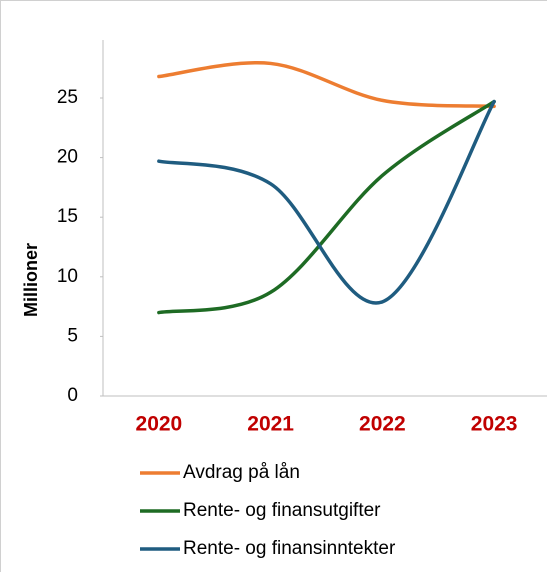  What do you see at coordinates (282, 510) in the screenshot?
I see `legend-label: Rente- og finansutgifter` at bounding box center [282, 510].